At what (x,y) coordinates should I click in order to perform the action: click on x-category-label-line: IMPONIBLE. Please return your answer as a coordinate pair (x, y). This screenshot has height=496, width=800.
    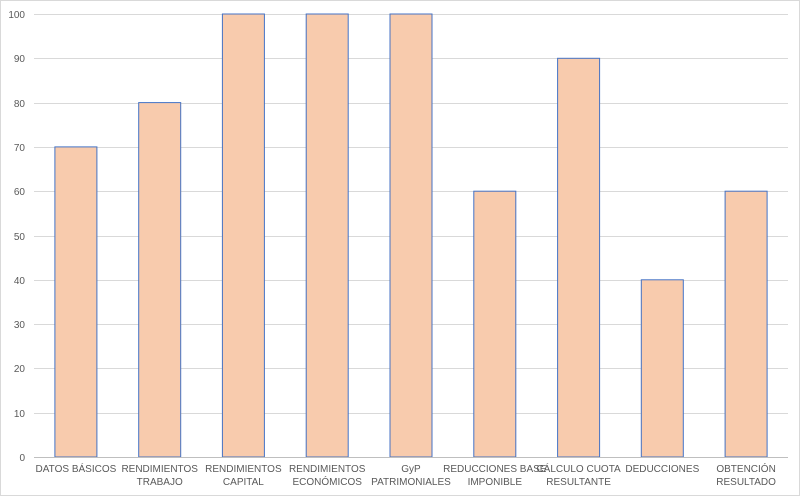
    Looking at the image, I should click on (495, 482).